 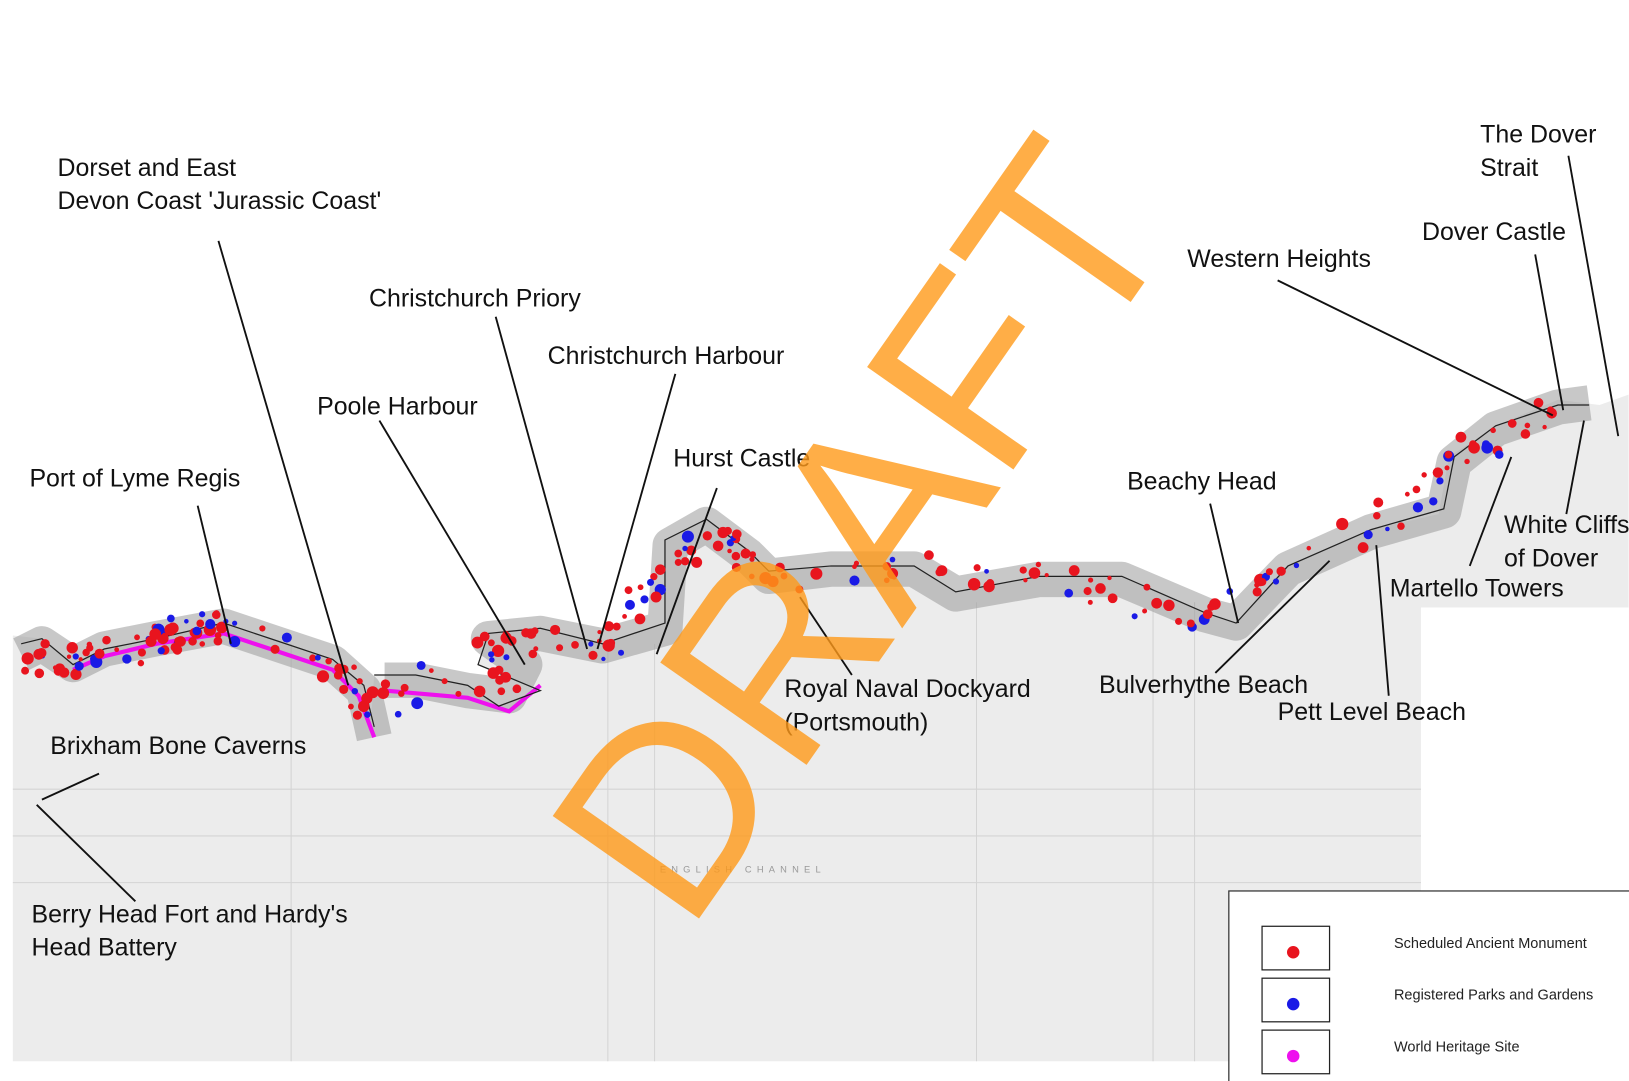 What do you see at coordinates (666, 356) in the screenshot?
I see `place-label: Christchurch Harbour` at bounding box center [666, 356].